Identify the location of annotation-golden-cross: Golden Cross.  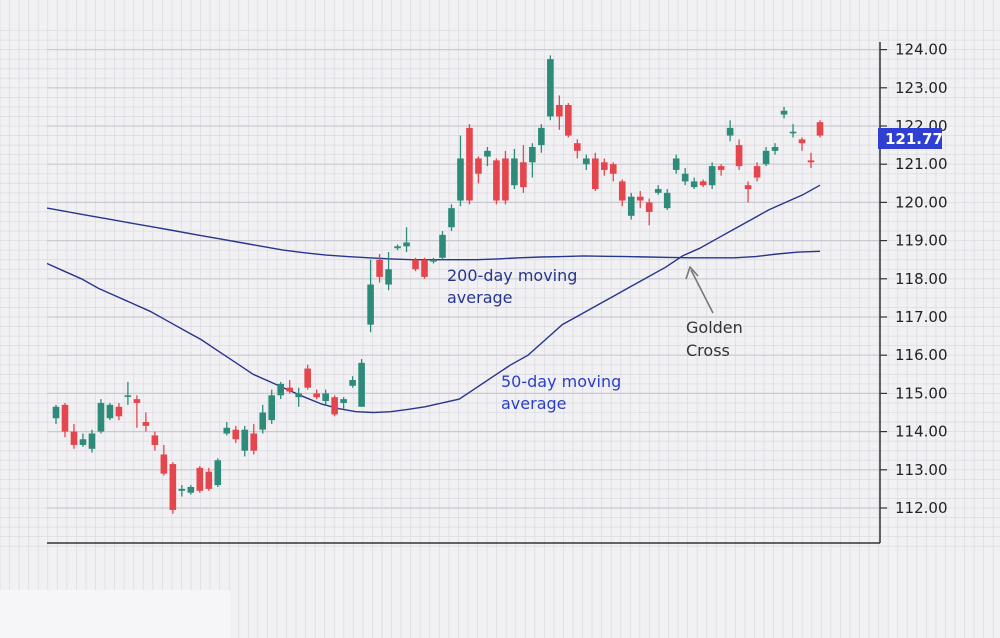
(714, 313).